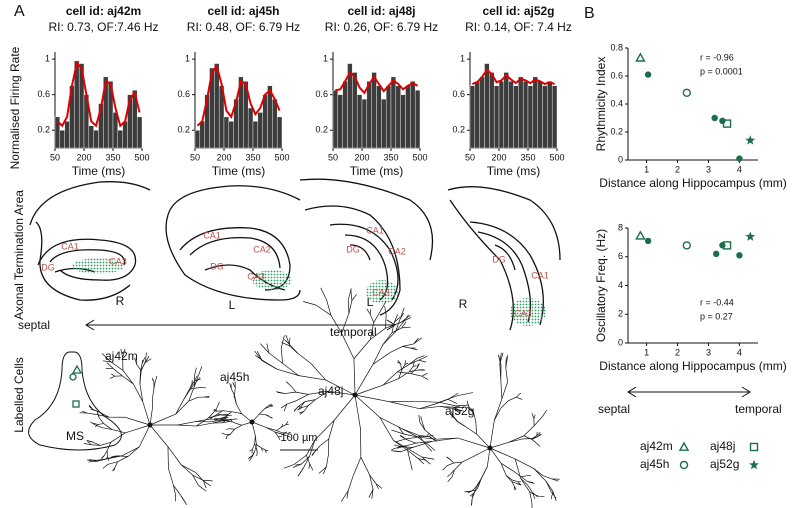 The width and height of the screenshot is (800, 508). Describe the element at coordinates (19, 11) in the screenshot. I see `panel-label: A` at that location.